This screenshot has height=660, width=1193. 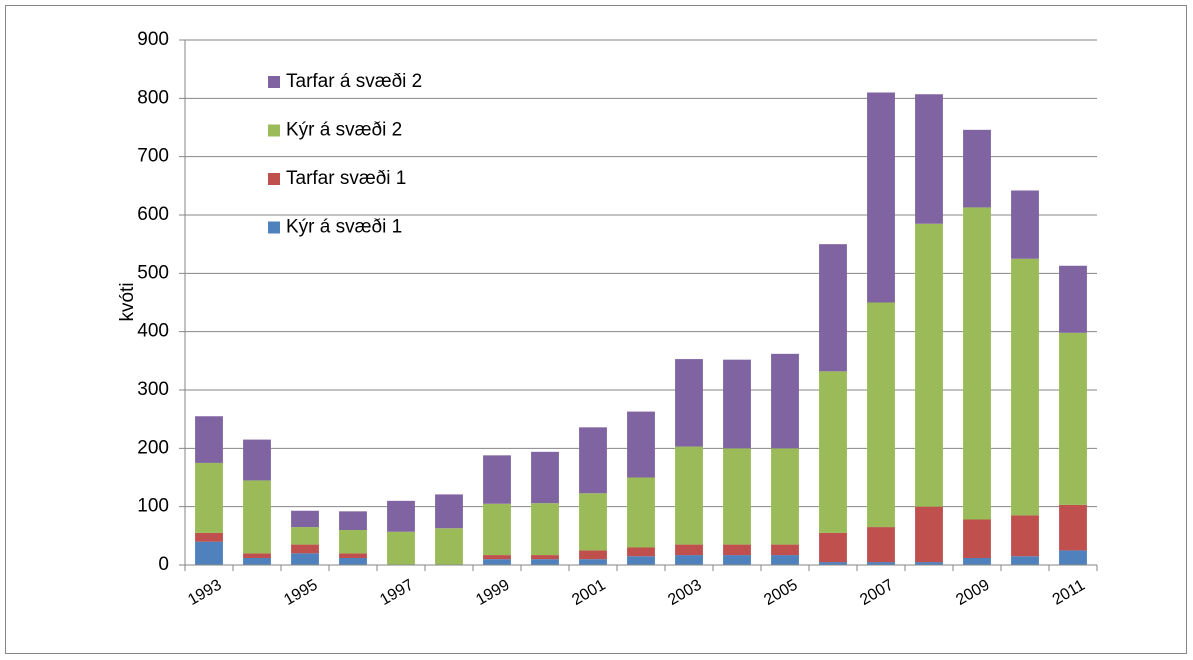 I want to click on legend-label: Kýr á svæði 1, so click(x=344, y=227).